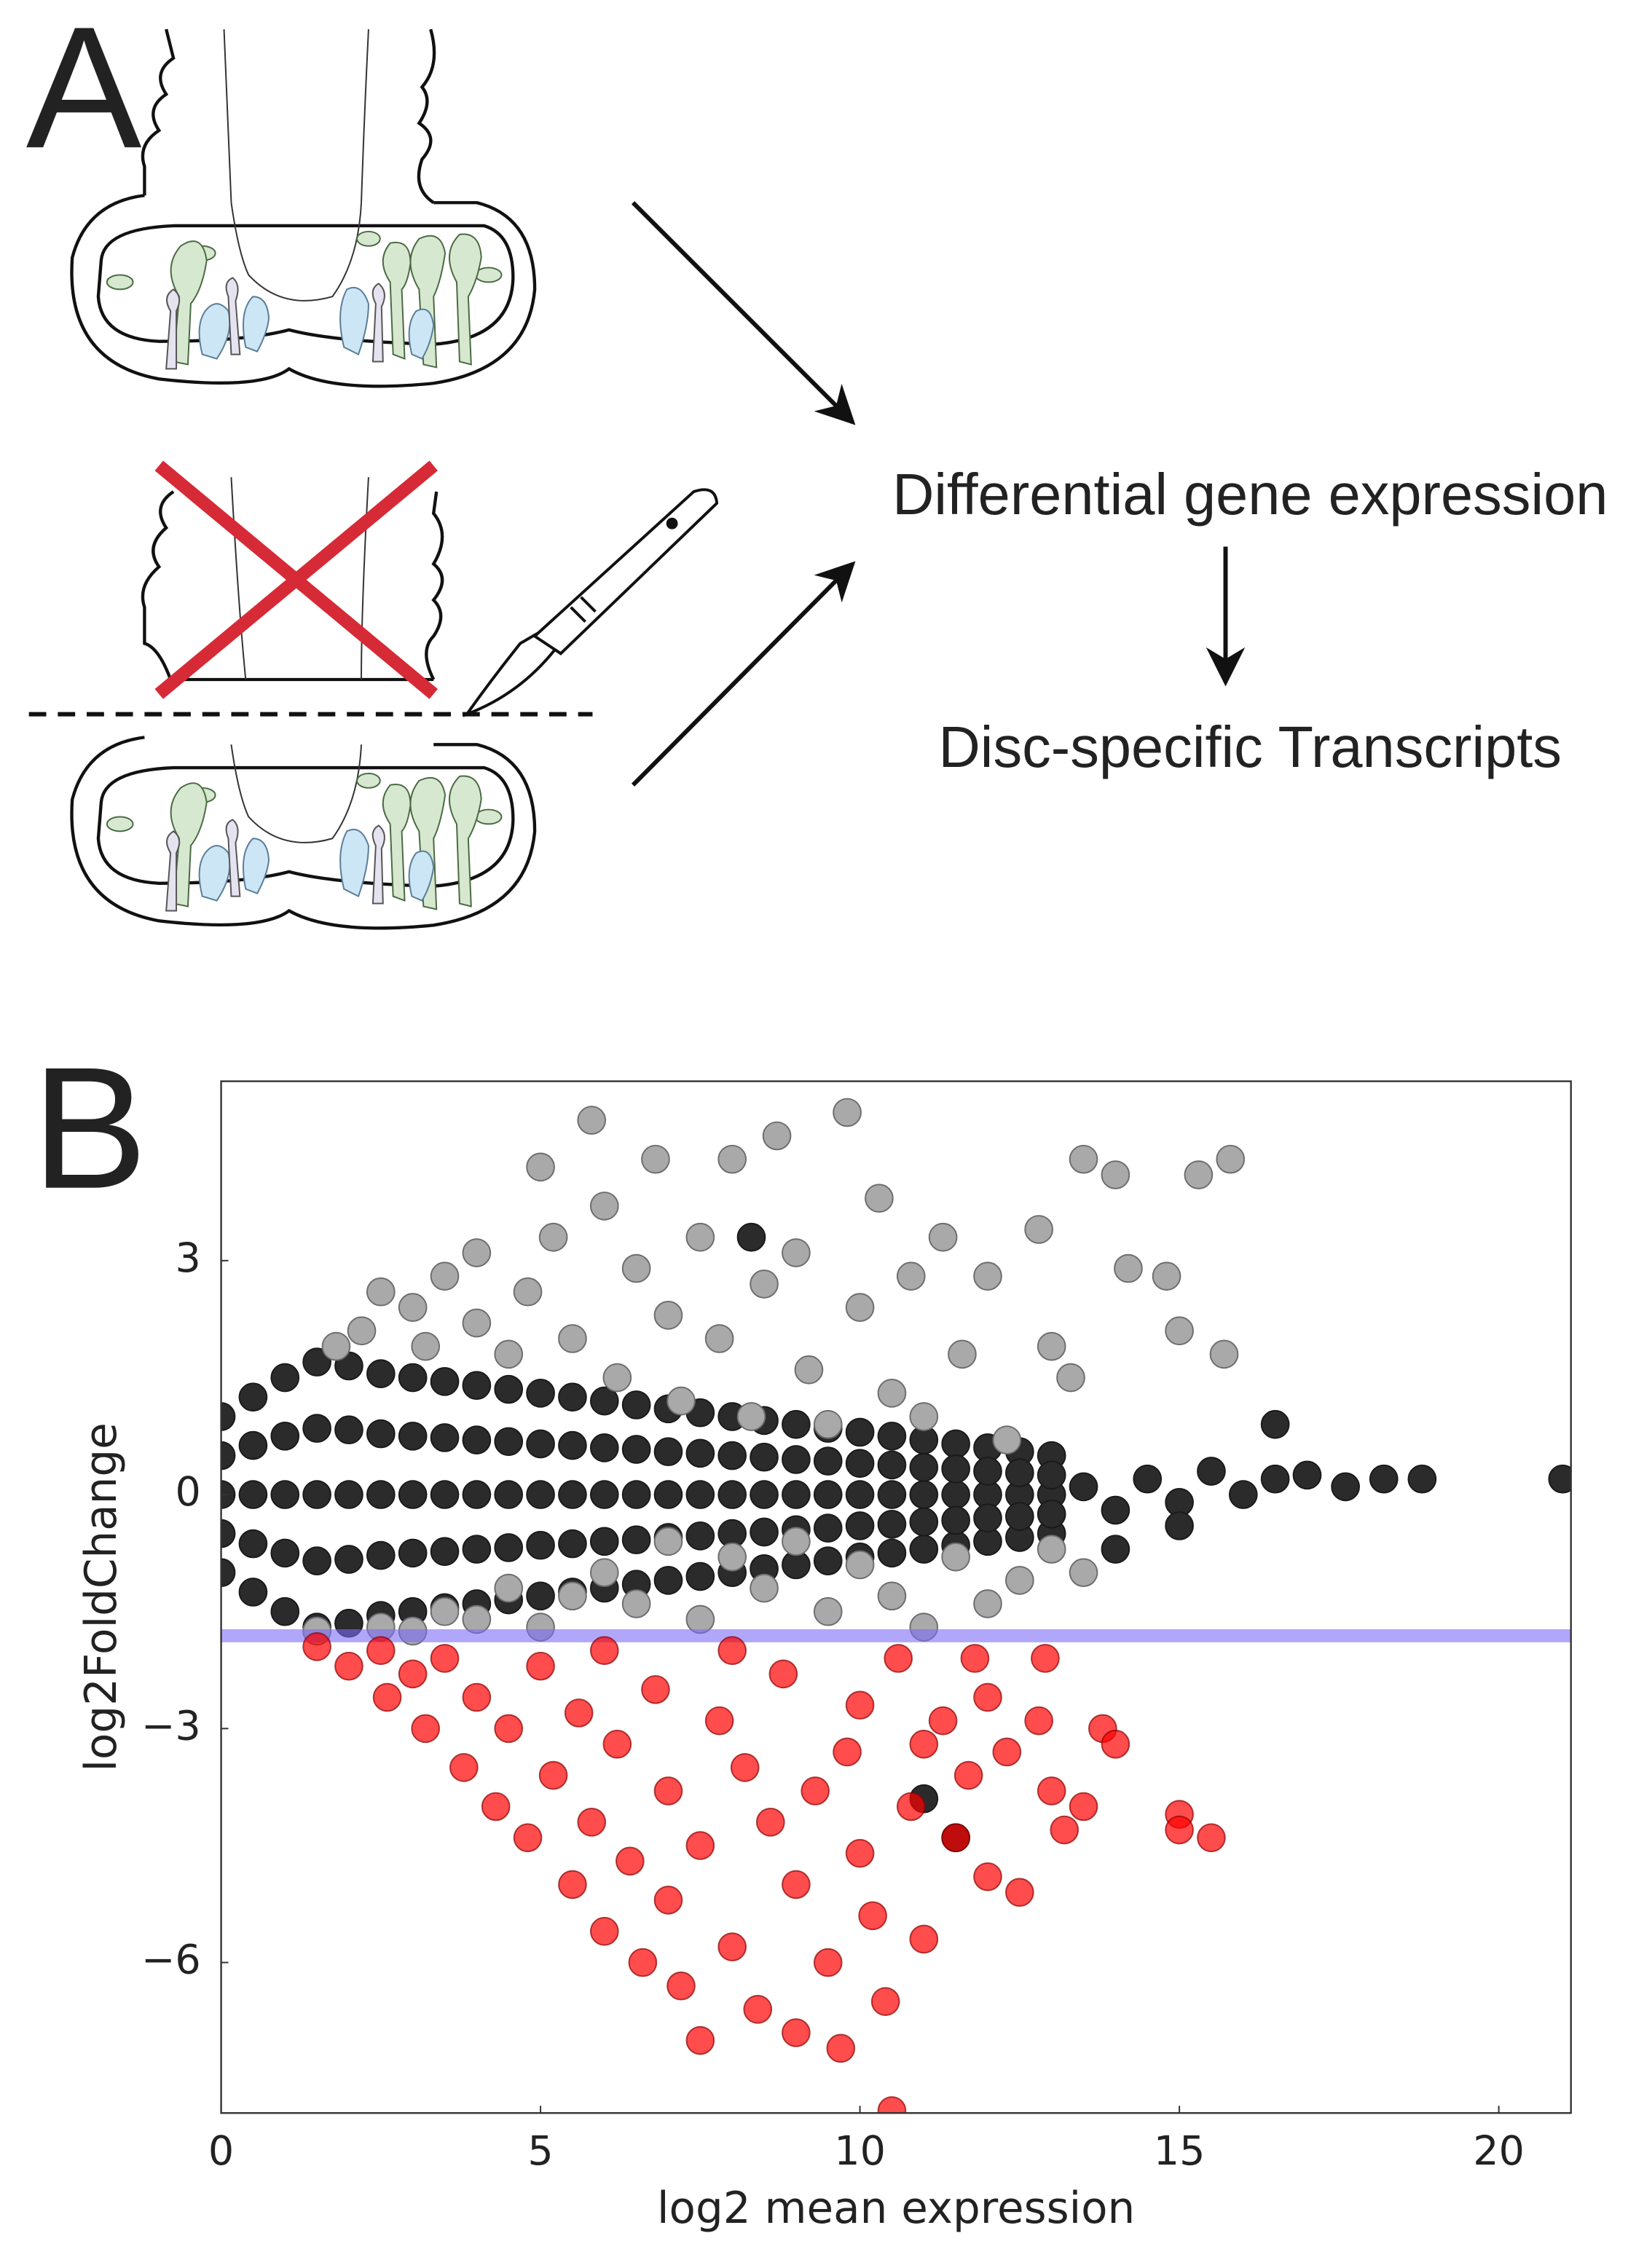 This screenshot has width=1636, height=2268. What do you see at coordinates (303, 832) in the screenshot?
I see `disc` at bounding box center [303, 832].